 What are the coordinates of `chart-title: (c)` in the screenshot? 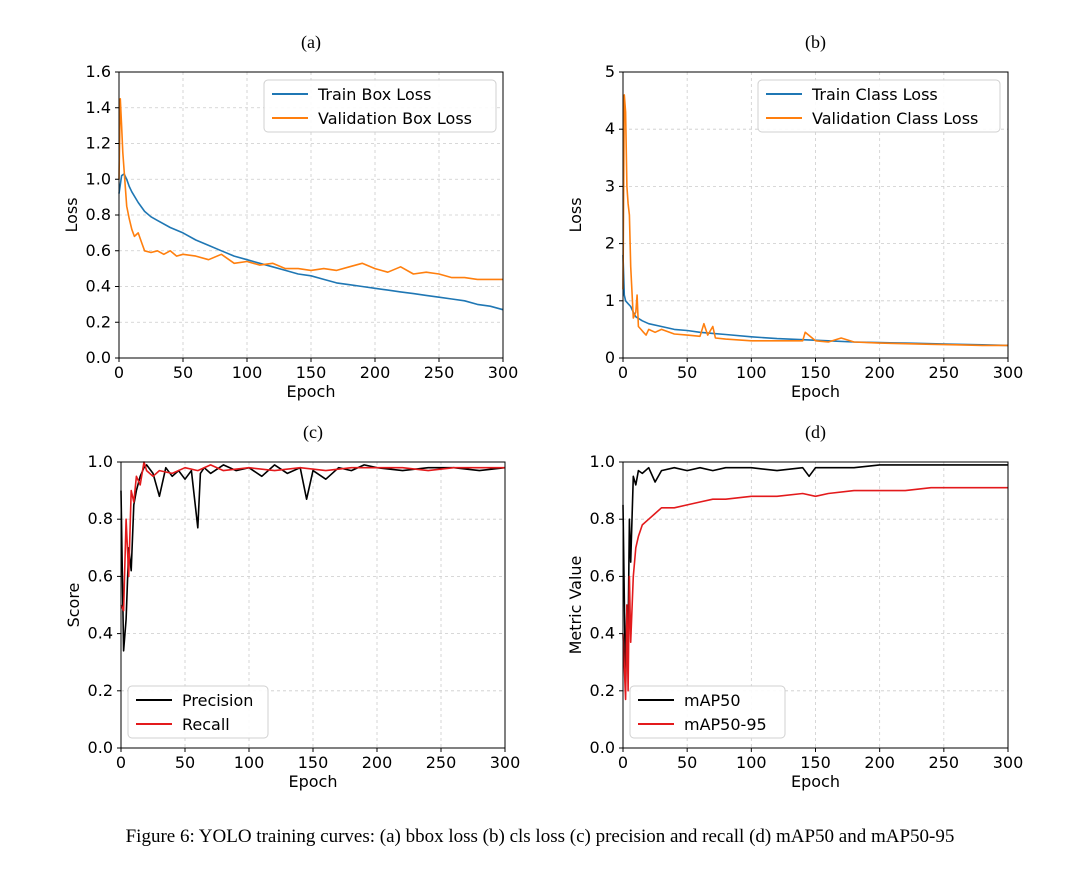 It's located at (313, 432).